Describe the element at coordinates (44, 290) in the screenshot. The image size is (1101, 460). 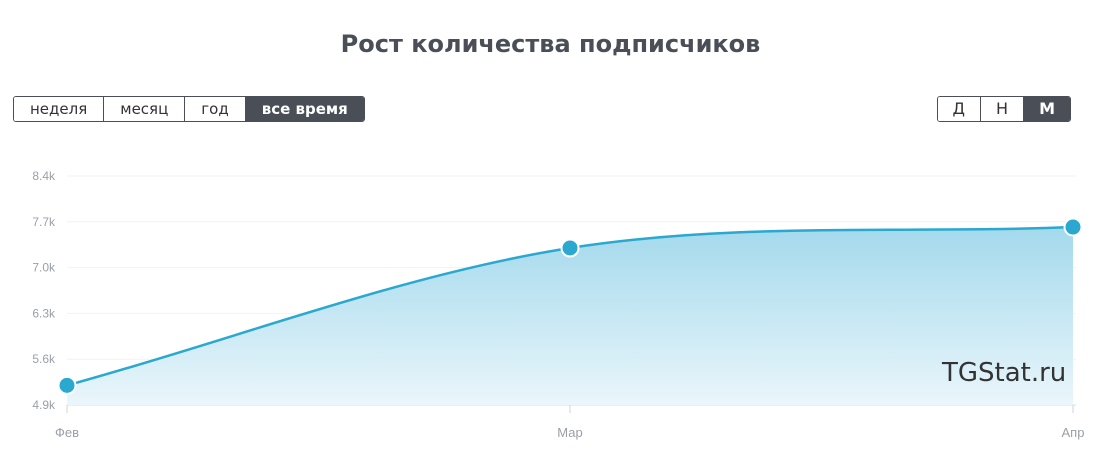
I see `y-axis: 4.9k 5.6k 6.3k 7.0k 7.7k 8.4k` at that location.